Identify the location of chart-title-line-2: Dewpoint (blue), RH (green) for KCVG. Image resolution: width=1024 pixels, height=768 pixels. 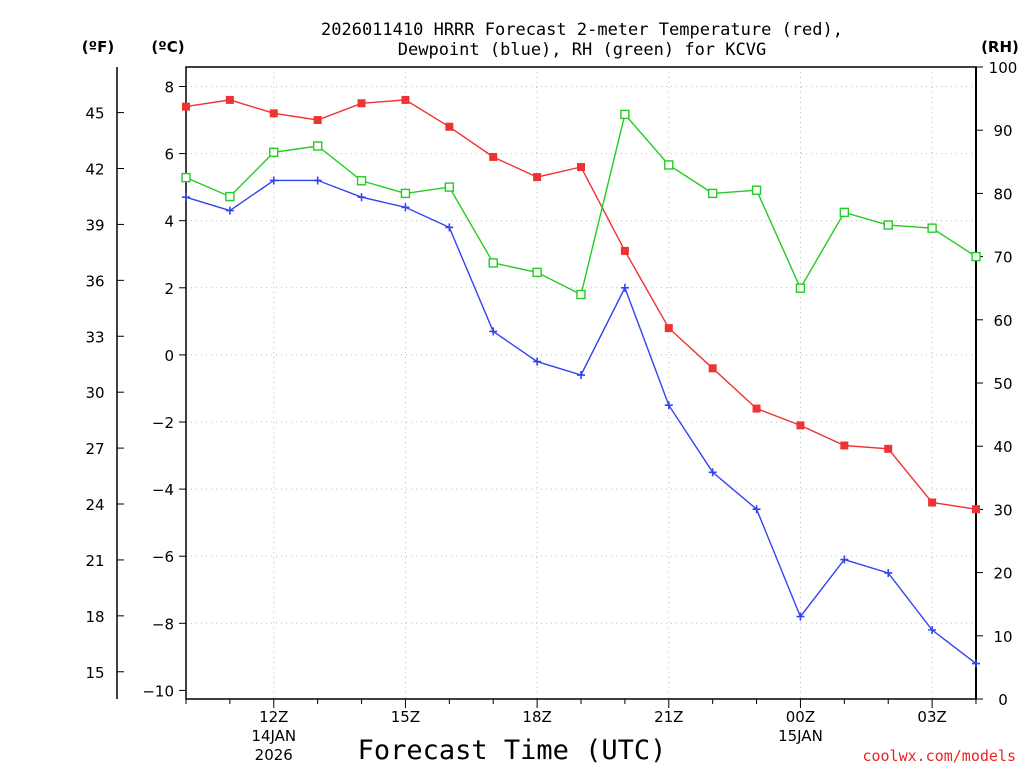
(582, 50).